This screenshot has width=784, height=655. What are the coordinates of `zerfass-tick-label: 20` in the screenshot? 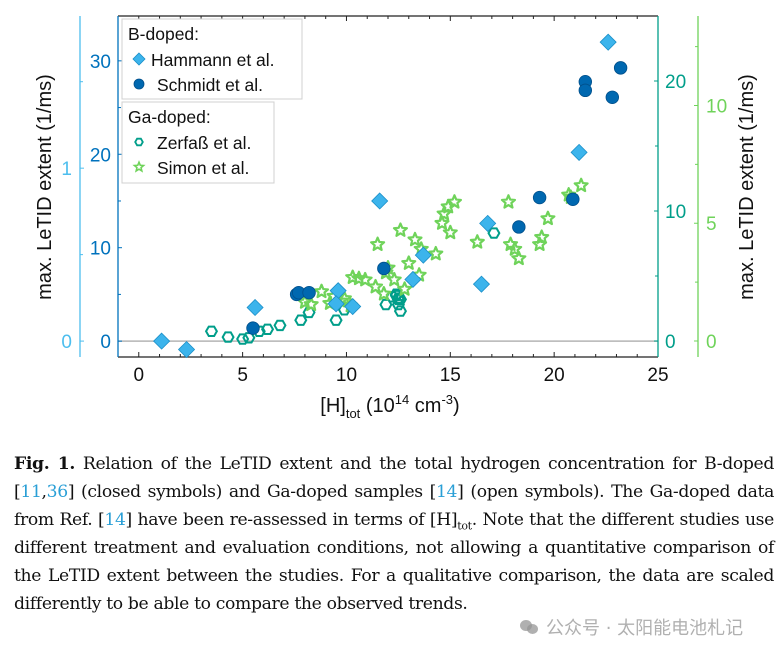 It's located at (675, 82).